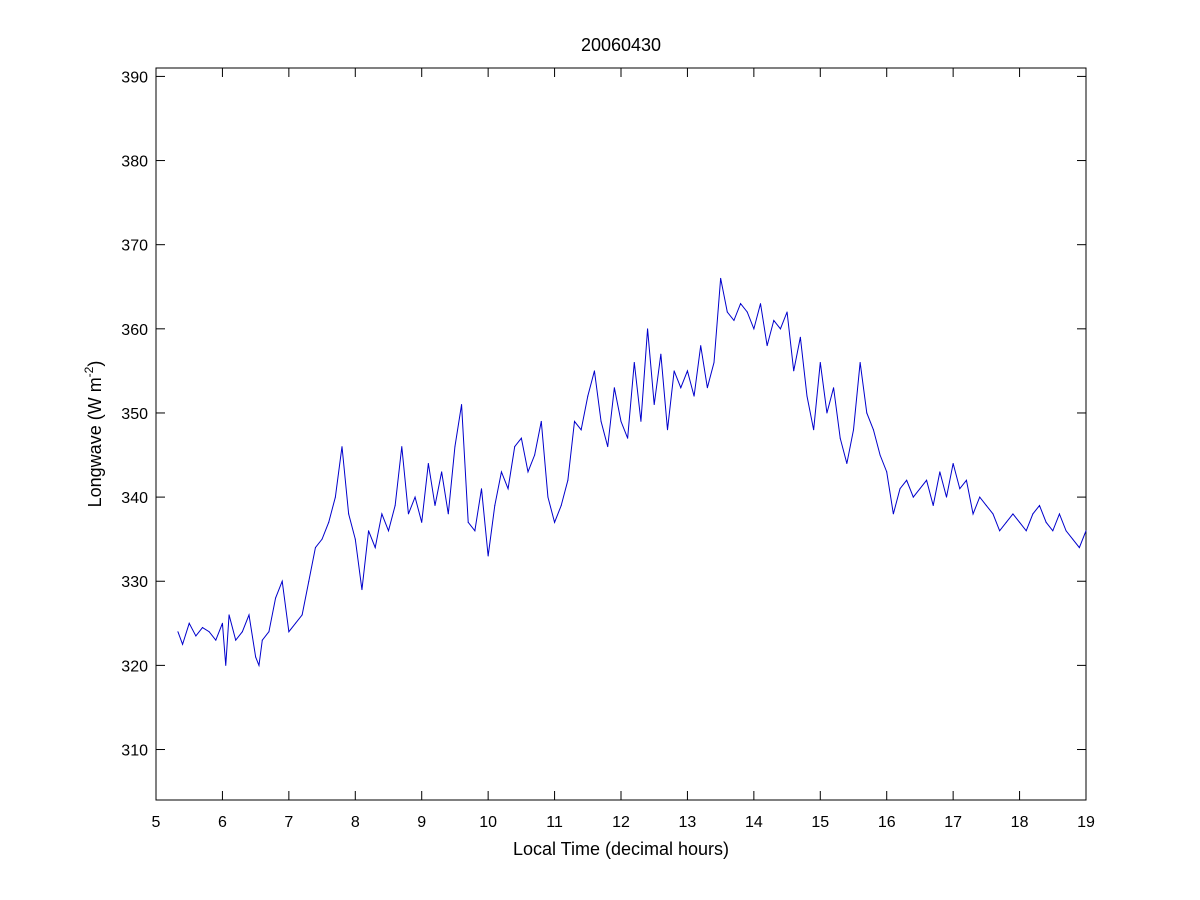 This screenshot has height=900, width=1200. What do you see at coordinates (554, 822) in the screenshot?
I see `x-tick-label: 11` at bounding box center [554, 822].